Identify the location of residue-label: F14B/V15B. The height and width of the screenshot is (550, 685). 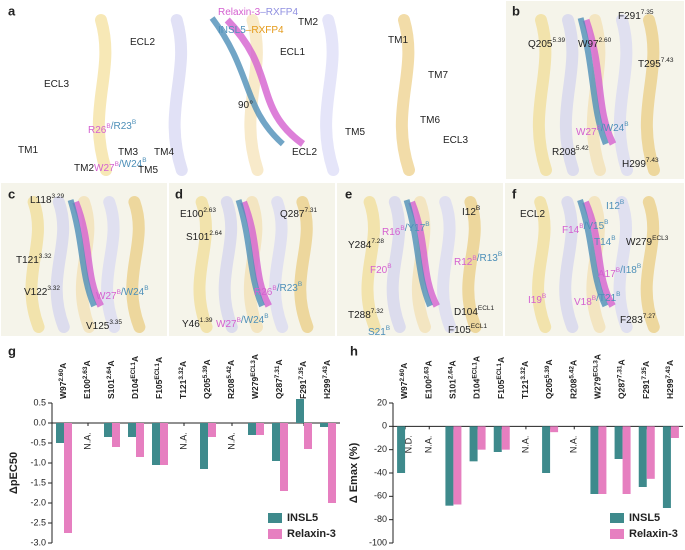
(585, 227).